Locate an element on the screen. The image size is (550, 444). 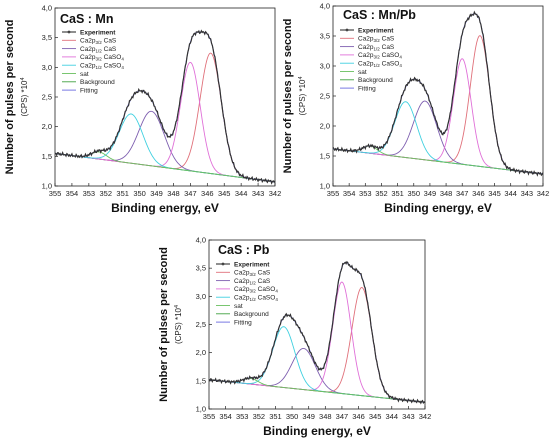
x-tick-label: 342 is located at coordinates (425, 416).